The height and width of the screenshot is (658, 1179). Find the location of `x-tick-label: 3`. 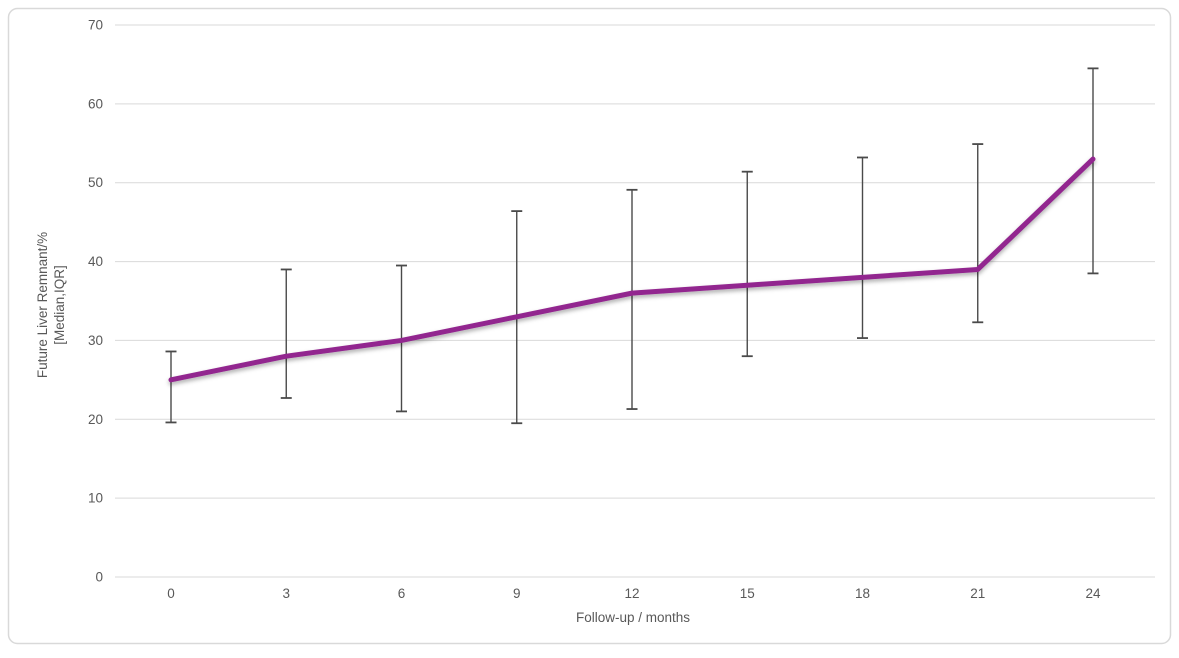

x-tick-label: 3 is located at coordinates (286, 593).